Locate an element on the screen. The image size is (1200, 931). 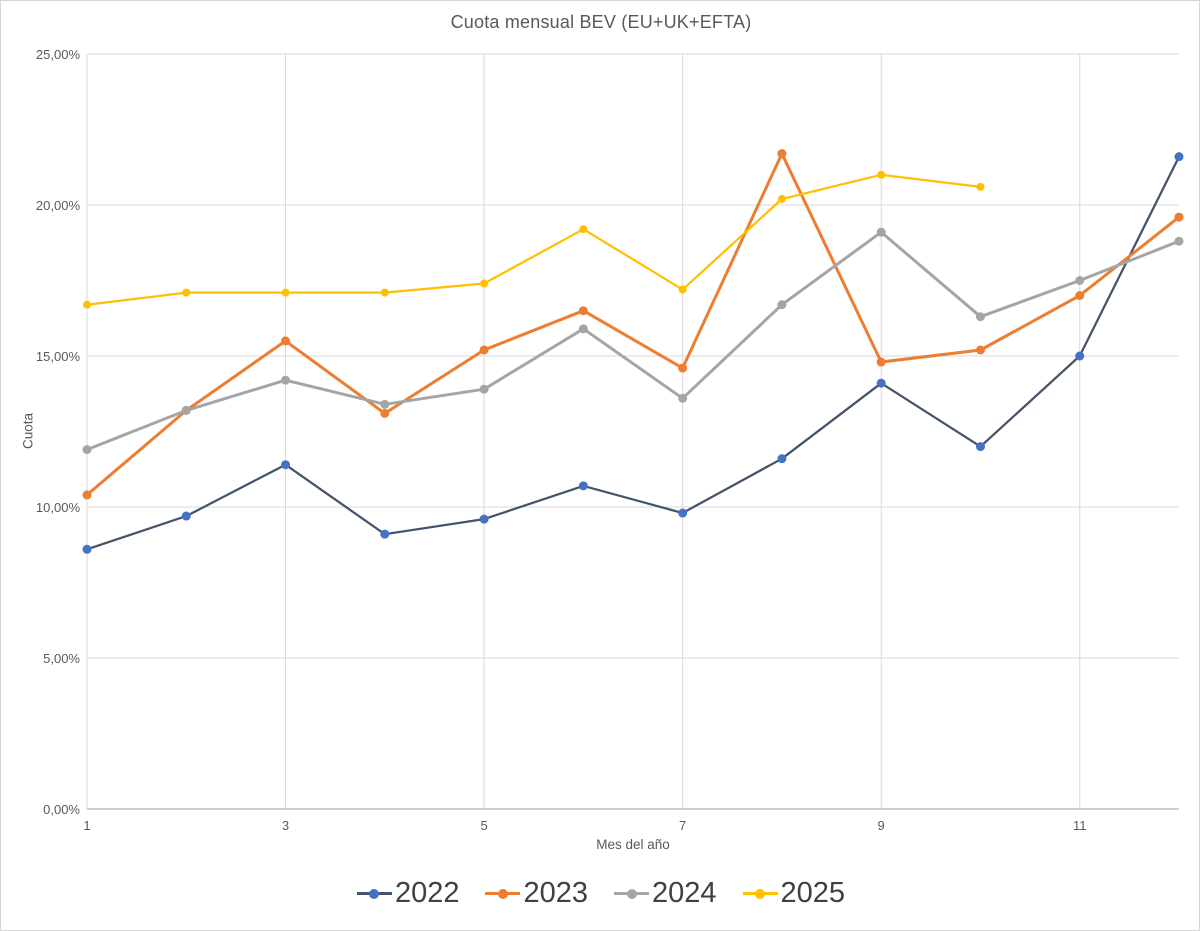
chart-legend: 2022 2023 2024 2025 is located at coordinates (600, 893).